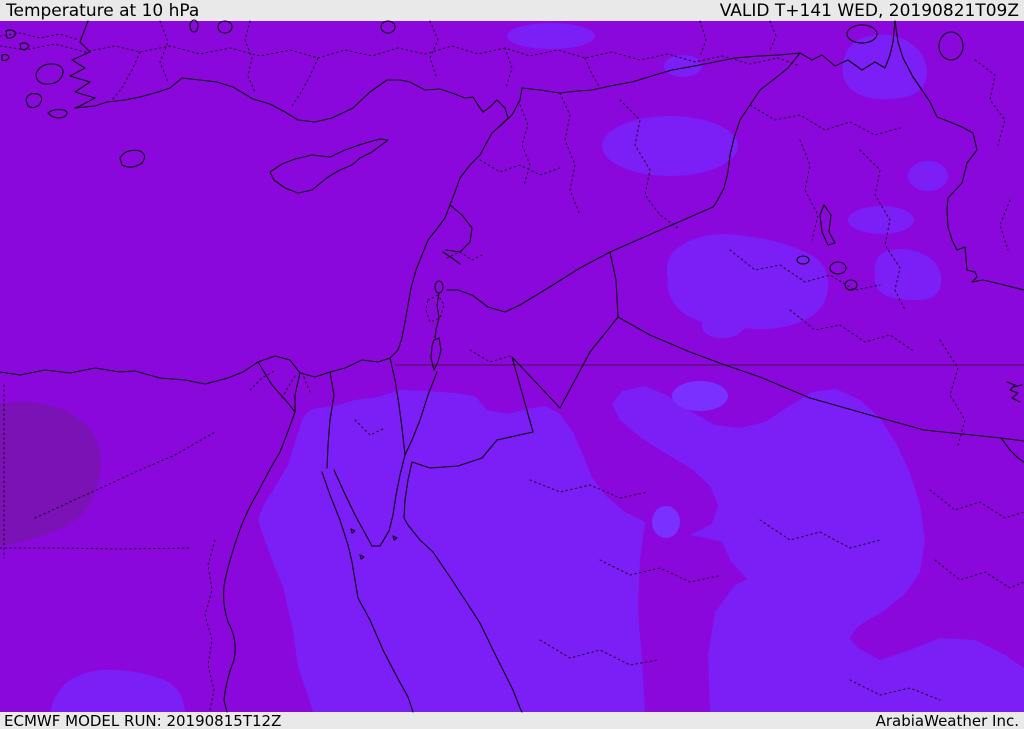 This screenshot has width=1024, height=729. Describe the element at coordinates (397, 406) in the screenshot. I see `border-egypt-israel` at that location.